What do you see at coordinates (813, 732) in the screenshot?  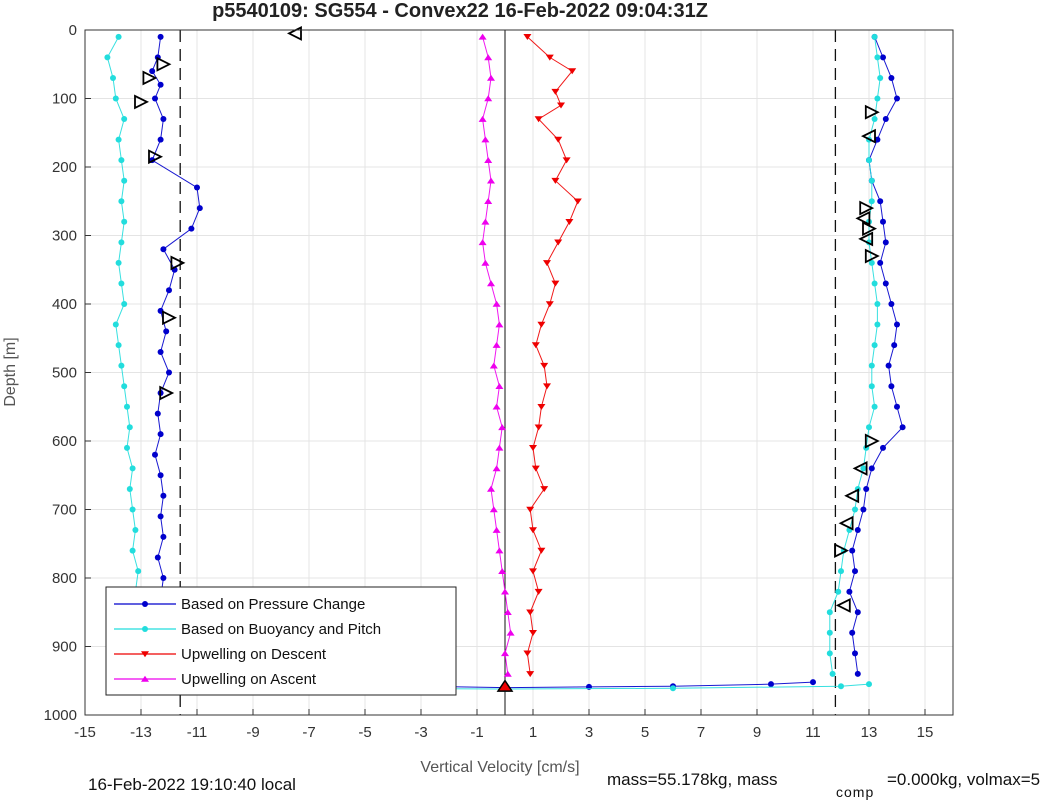 I see `x-tick-label: 11` at bounding box center [813, 732].